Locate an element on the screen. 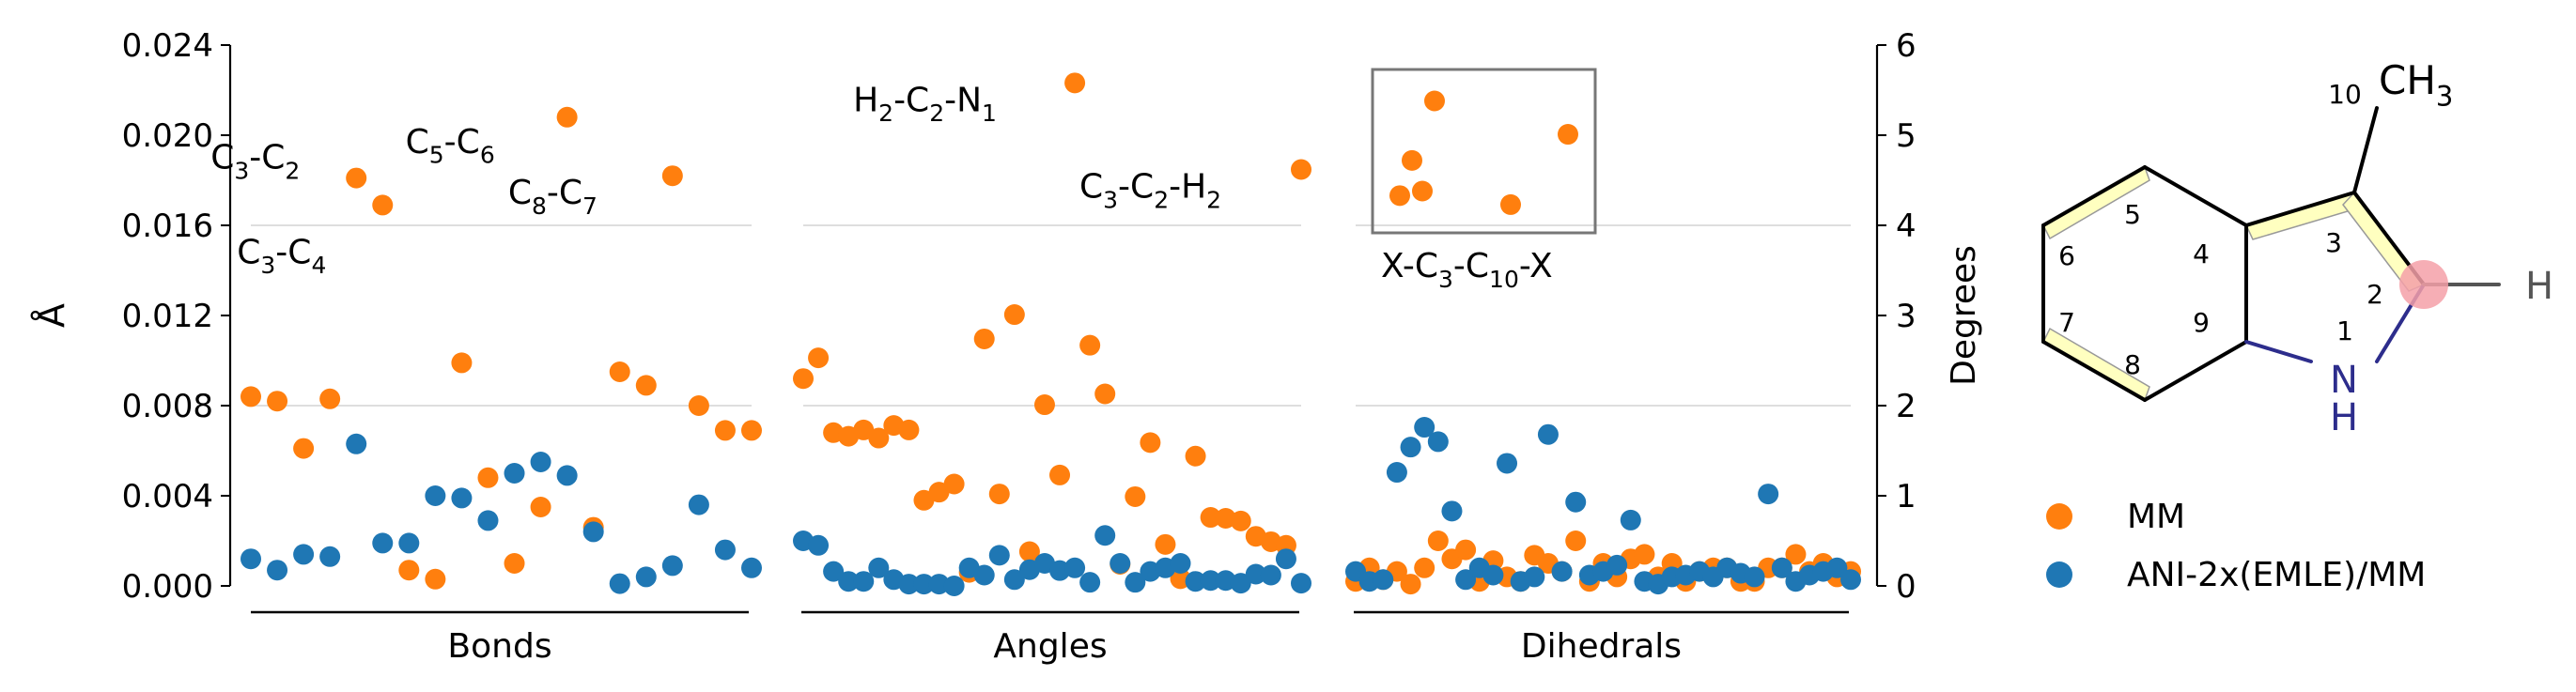 The image size is (2576, 692). hydrogen-label: H is located at coordinates (2539, 286).